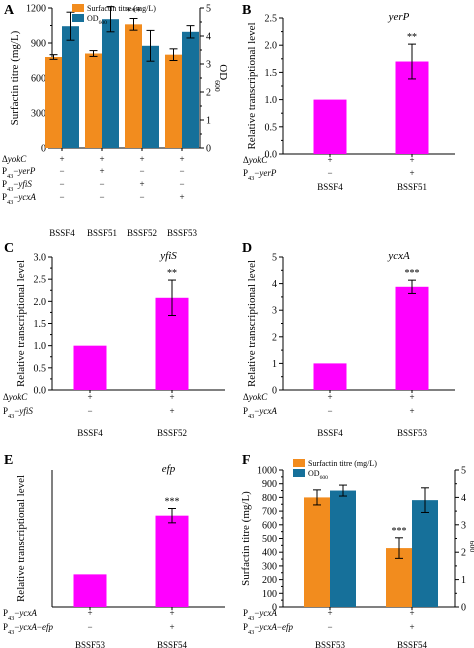 The image size is (474, 648). Describe the element at coordinates (274, 284) in the screenshot. I see `y-tick-label: 4` at that location.